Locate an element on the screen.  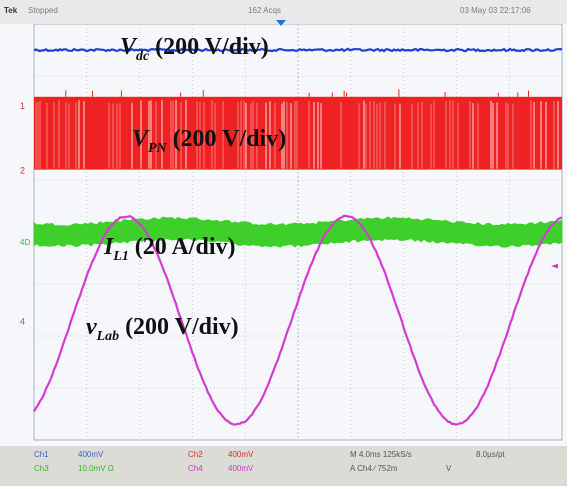
date-time: 03 May 03 22:17:06 is located at coordinates (495, 10).